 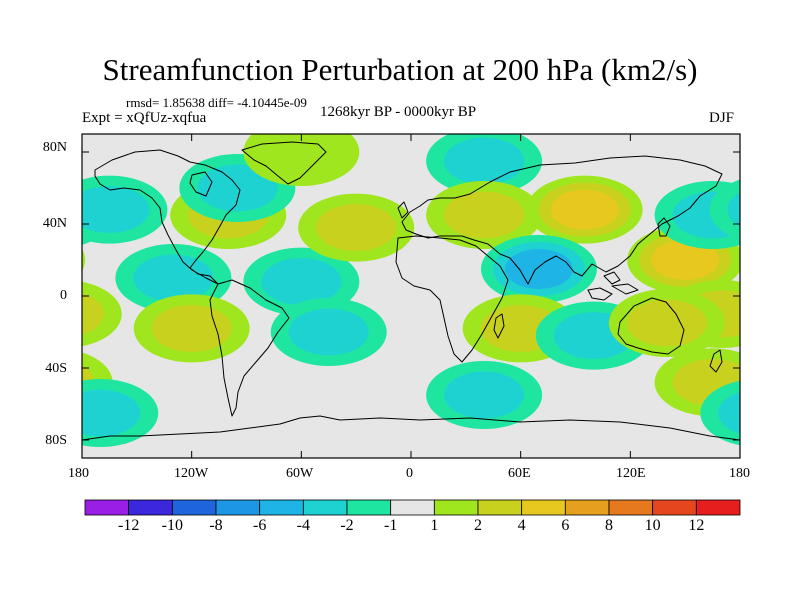 I want to click on lat-label-80n: 80N, so click(x=54, y=147).